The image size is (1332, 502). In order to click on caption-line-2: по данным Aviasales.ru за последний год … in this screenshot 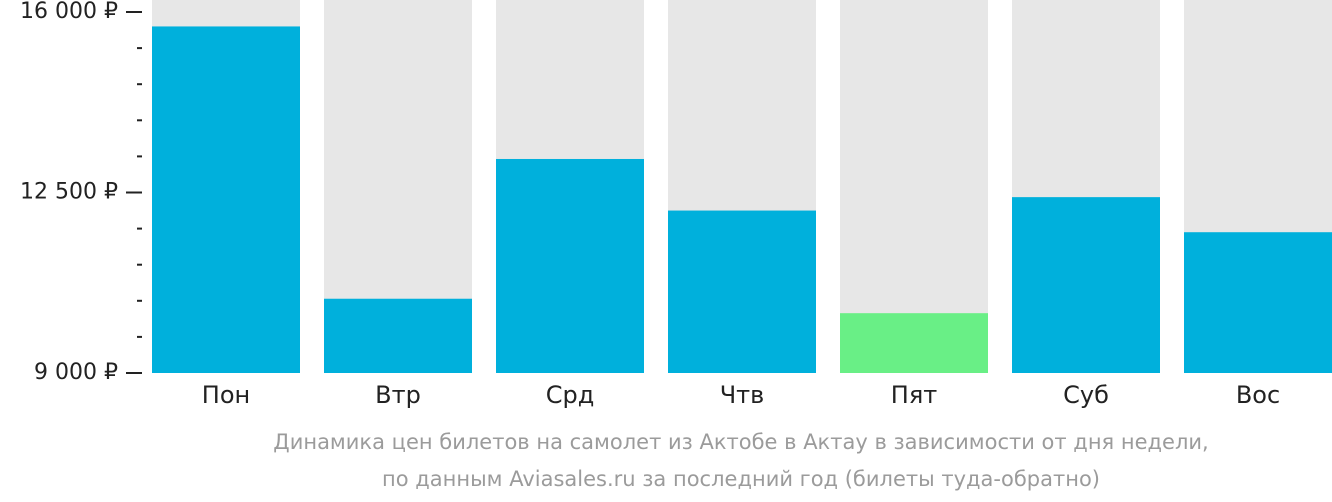, I will do `click(741, 479)`.